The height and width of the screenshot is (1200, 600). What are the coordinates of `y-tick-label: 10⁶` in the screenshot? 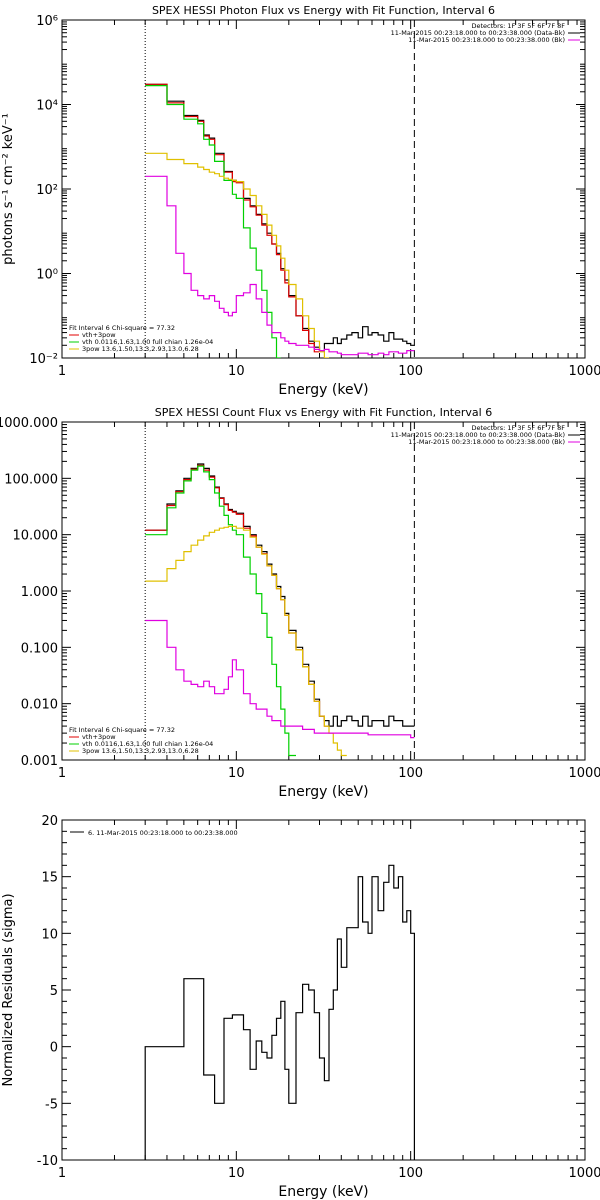 It's located at (47, 21).